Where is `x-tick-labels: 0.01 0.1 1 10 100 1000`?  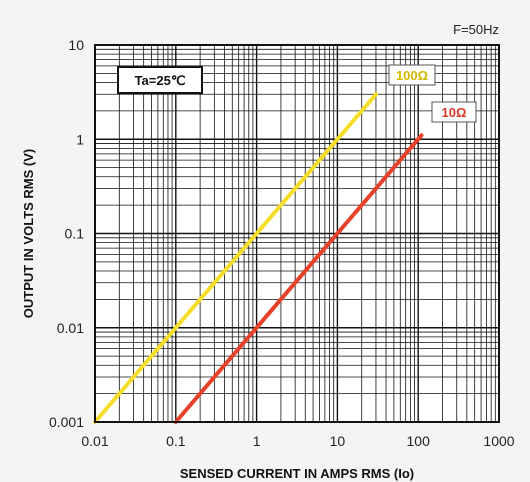
x-tick-labels: 0.01 0.1 1 10 100 1000 is located at coordinates (297, 441).